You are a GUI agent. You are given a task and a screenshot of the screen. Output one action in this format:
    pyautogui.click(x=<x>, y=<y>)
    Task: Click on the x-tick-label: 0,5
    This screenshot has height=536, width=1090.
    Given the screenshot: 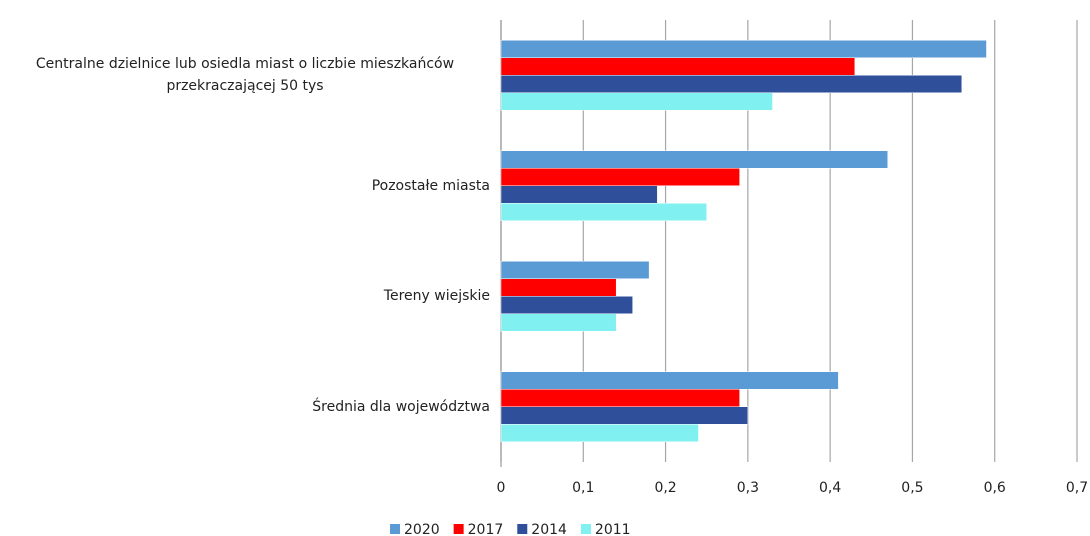 What is the action you would take?
    pyautogui.click(x=912, y=488)
    